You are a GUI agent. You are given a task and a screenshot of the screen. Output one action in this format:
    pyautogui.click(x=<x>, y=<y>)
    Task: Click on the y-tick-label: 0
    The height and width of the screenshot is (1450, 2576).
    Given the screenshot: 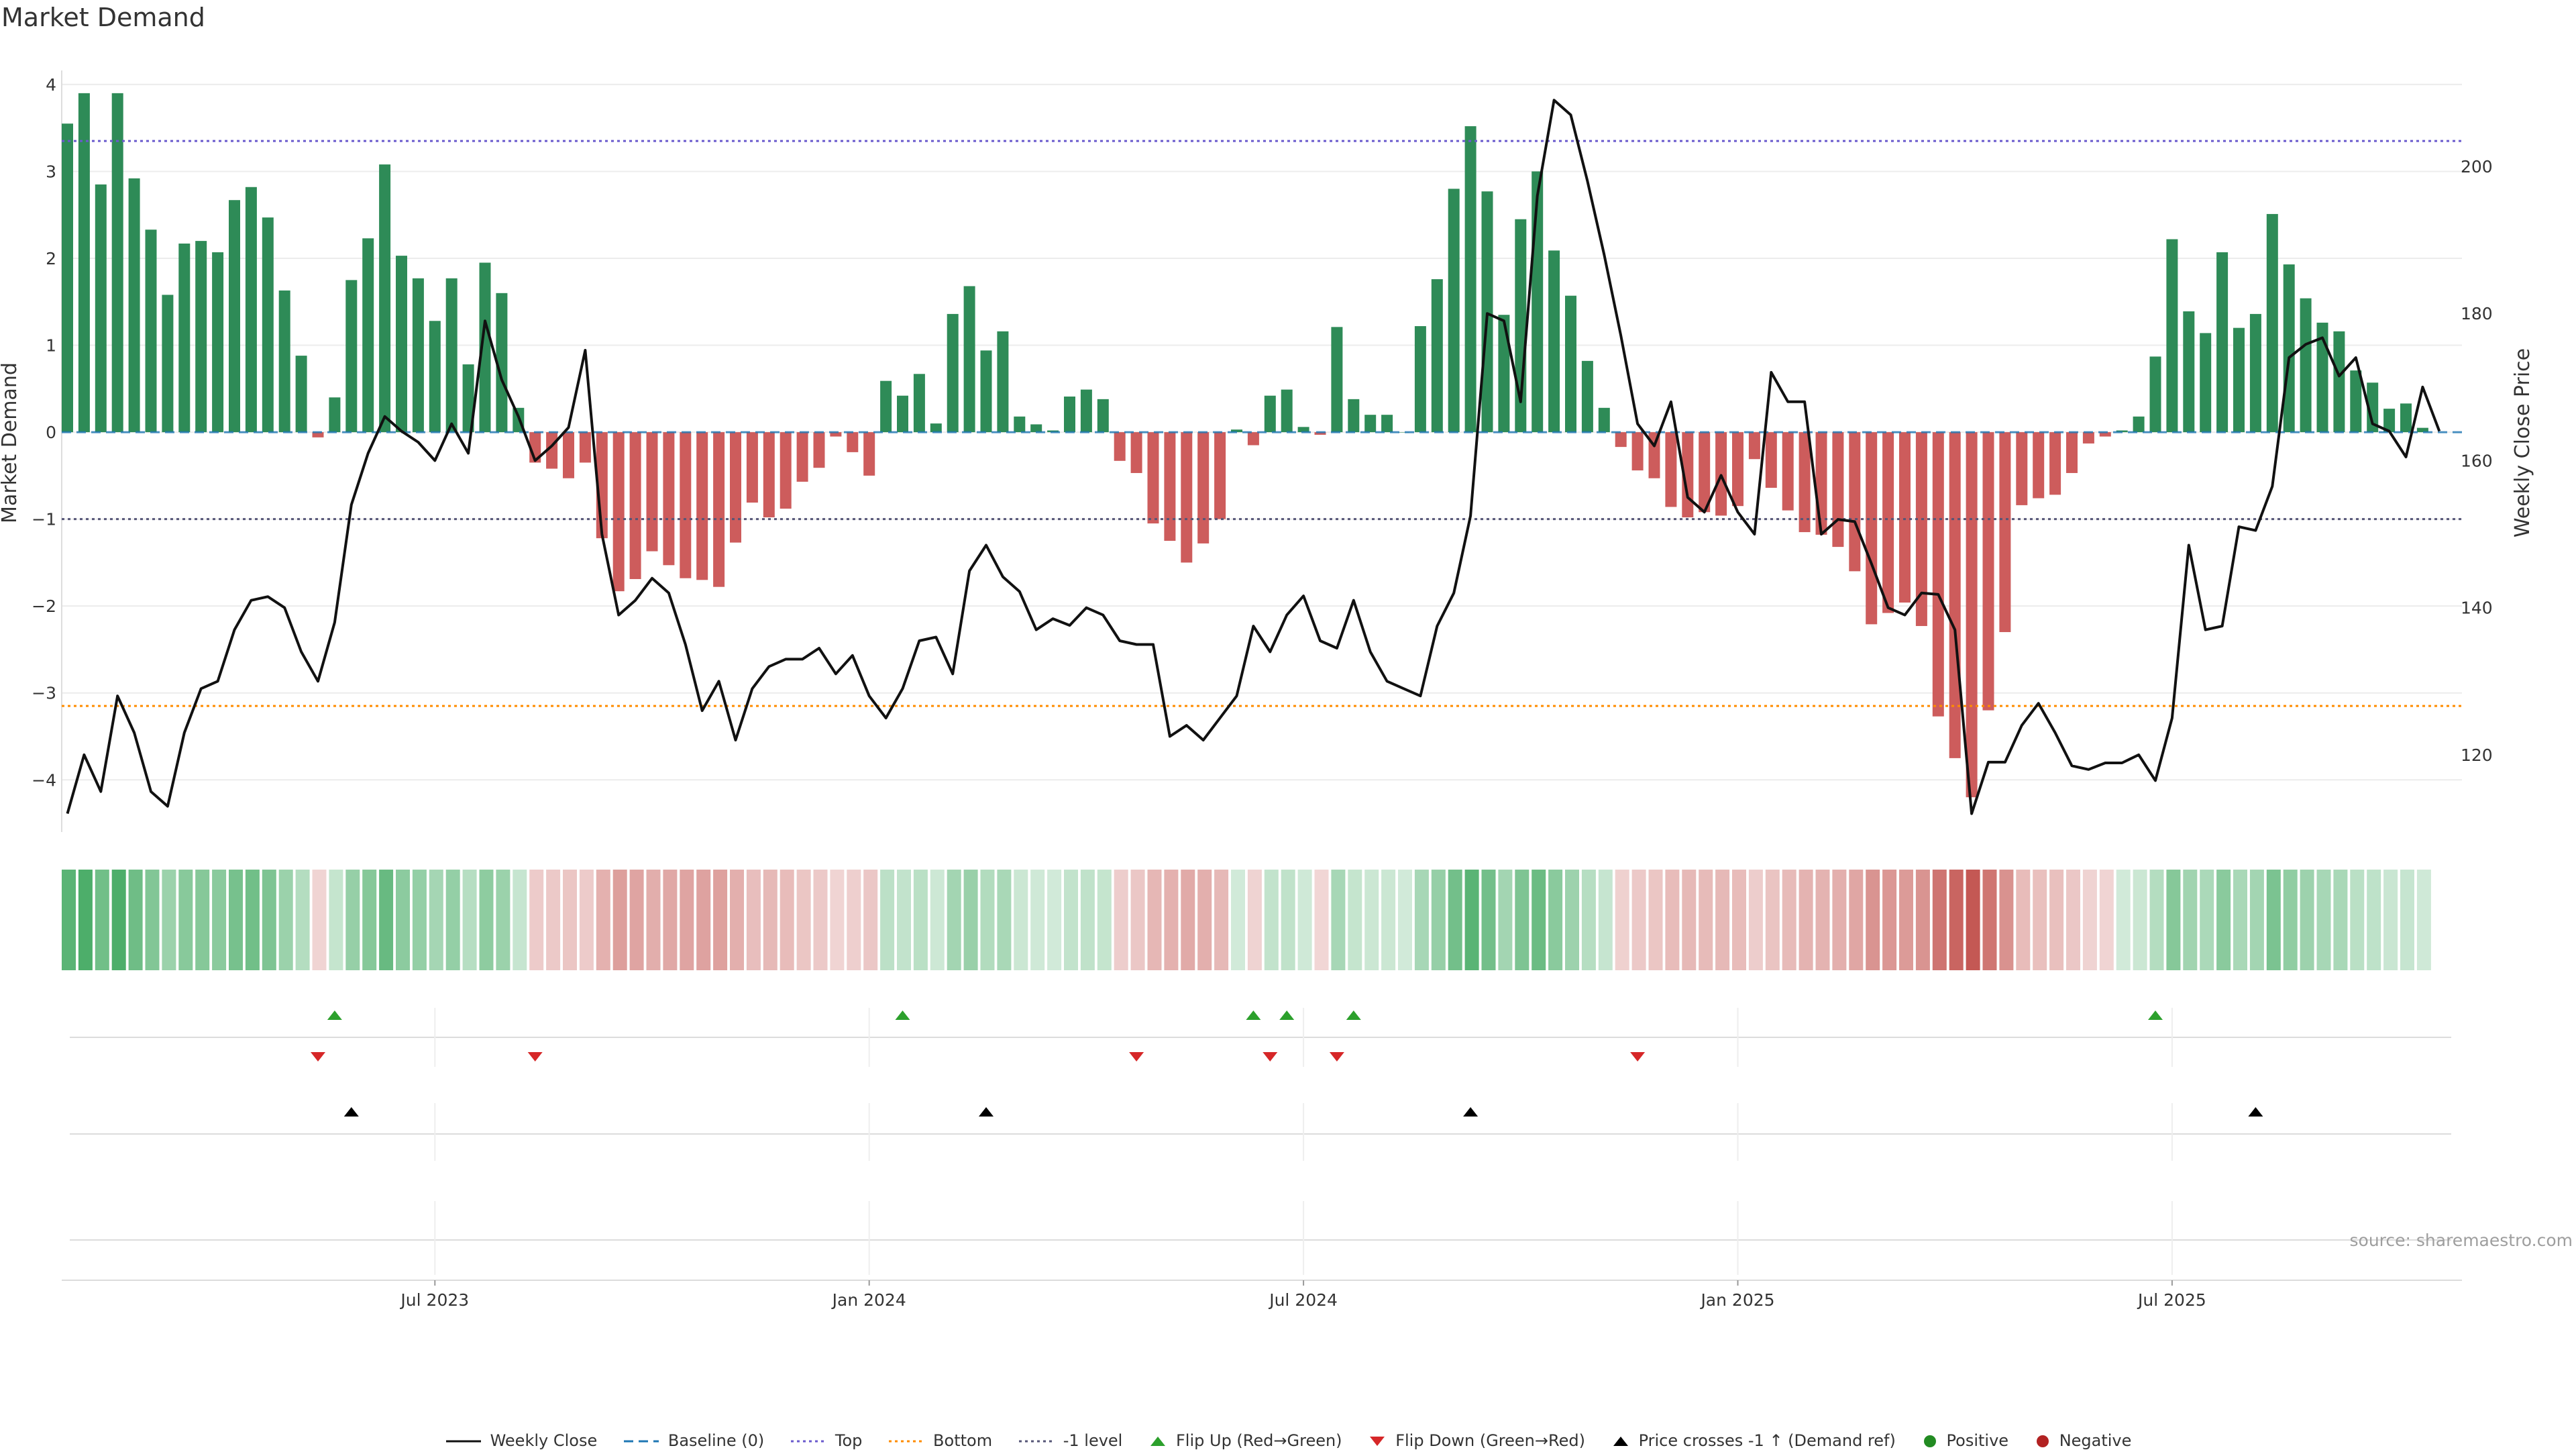 What is the action you would take?
    pyautogui.click(x=51, y=432)
    